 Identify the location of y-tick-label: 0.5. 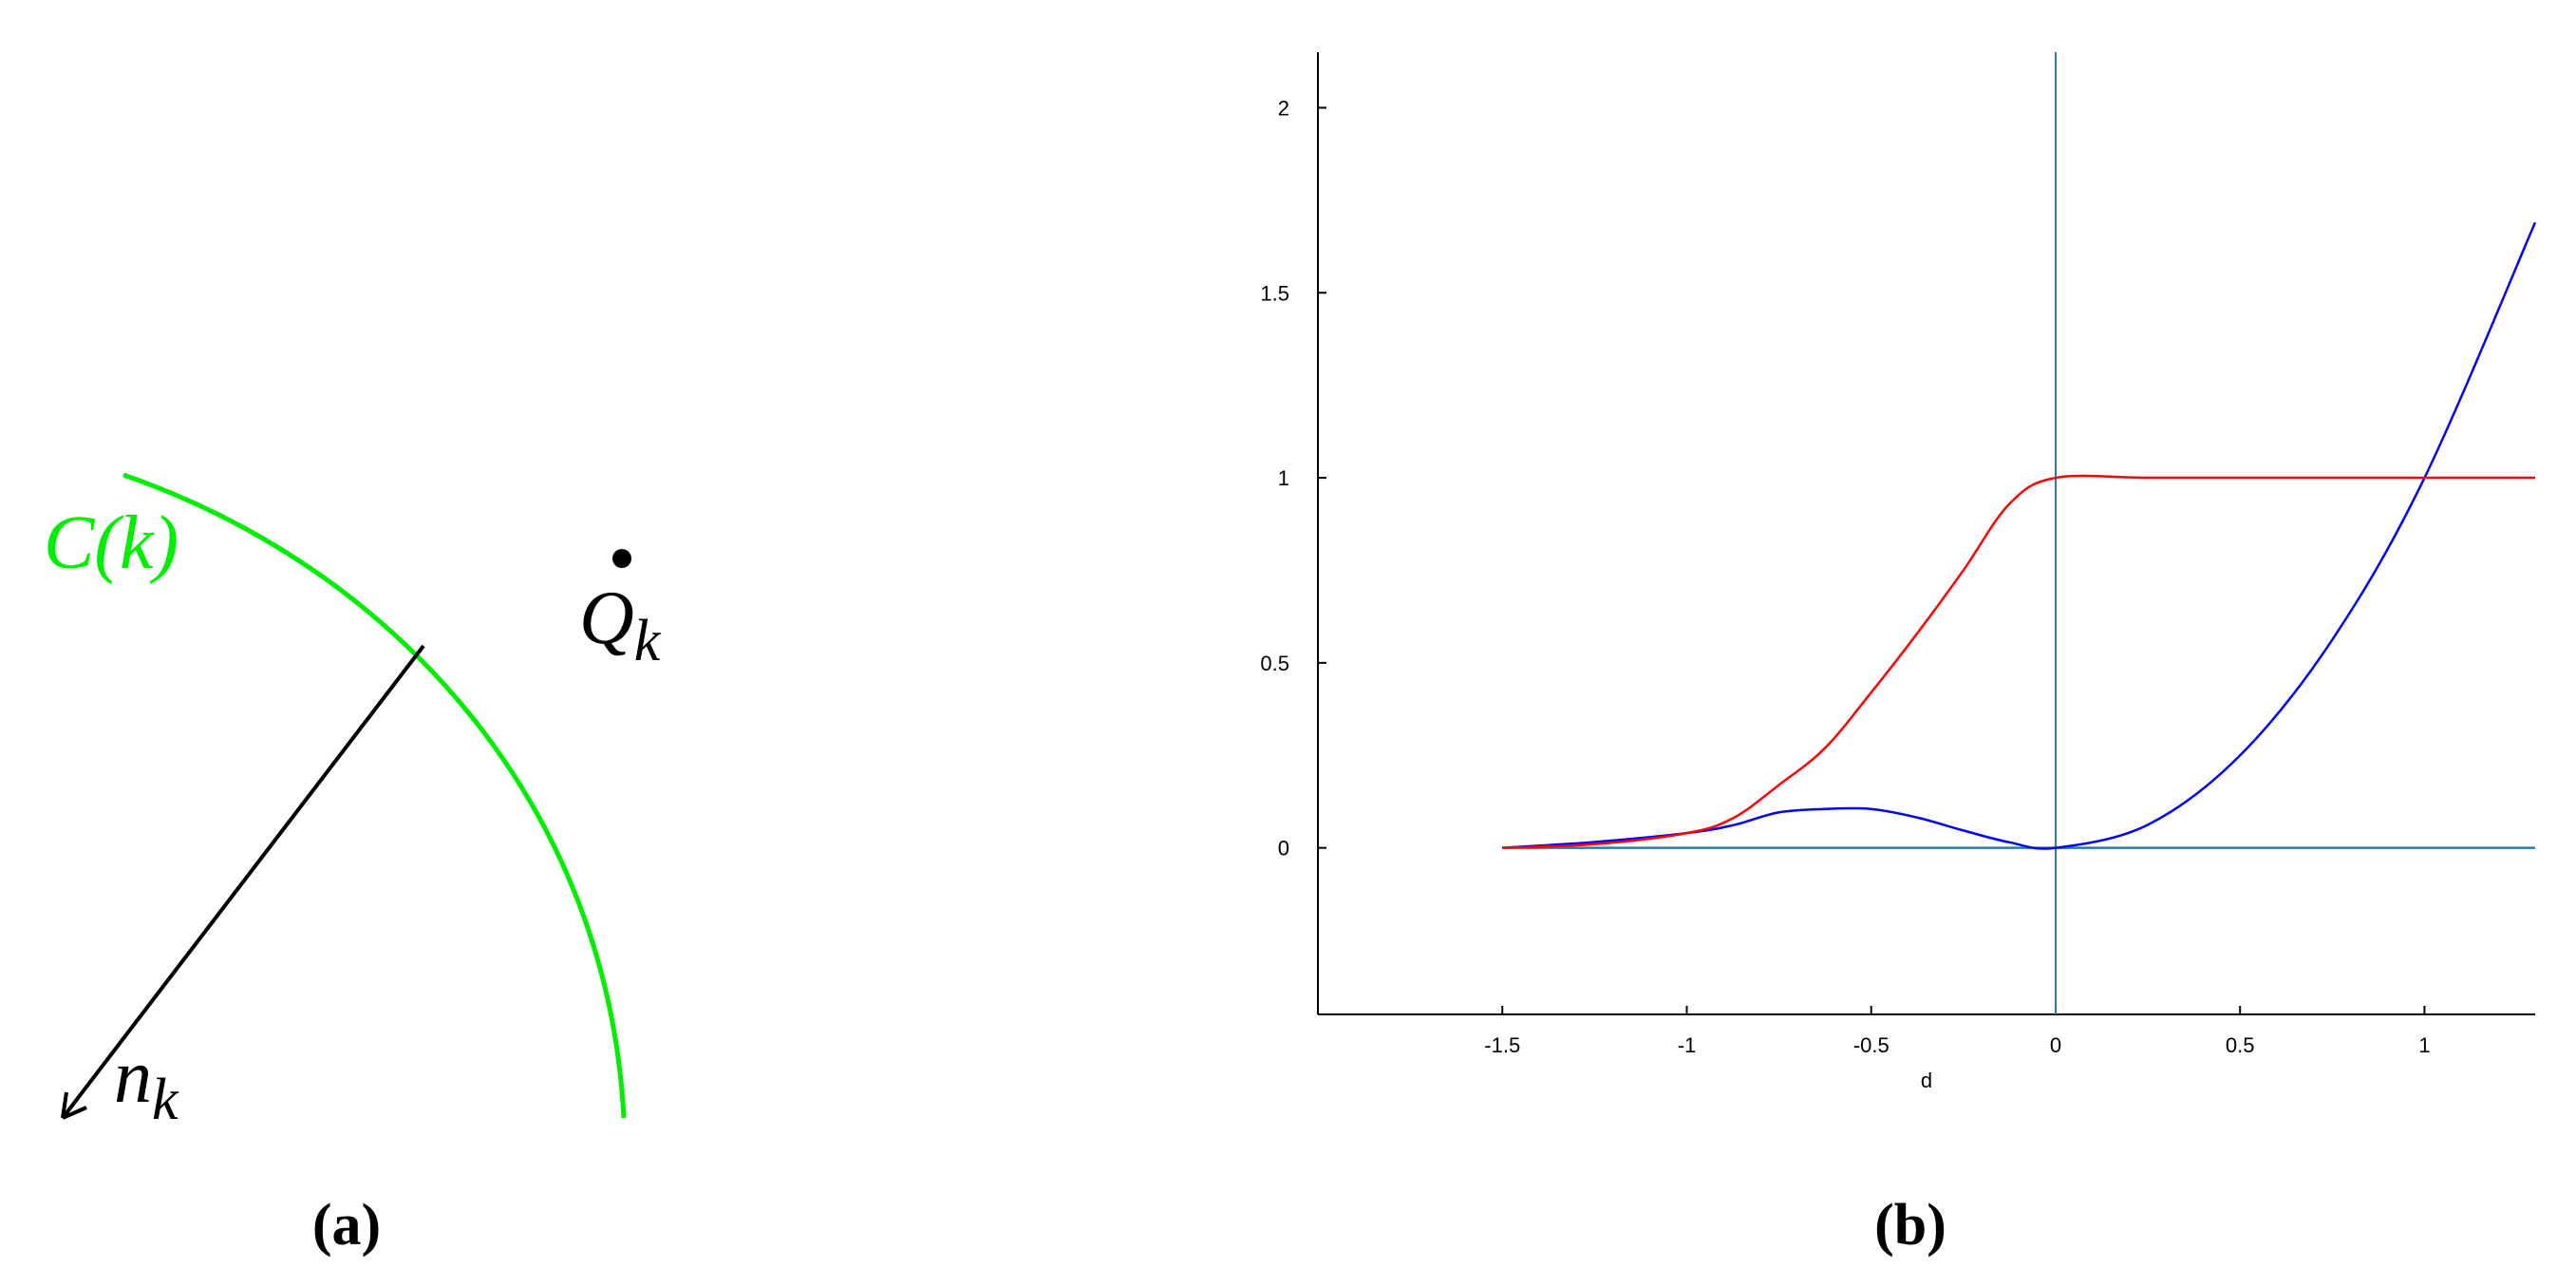
(1274, 663).